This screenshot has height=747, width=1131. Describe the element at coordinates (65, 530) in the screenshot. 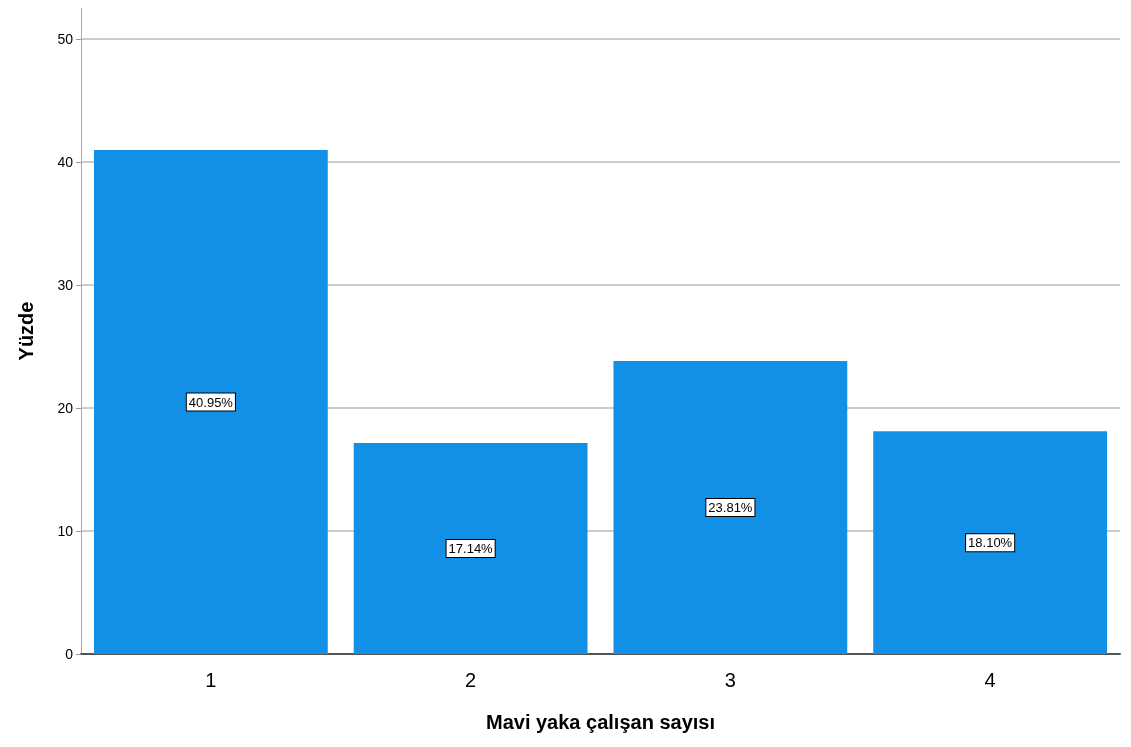

I see `y-tick-label: 10` at that location.